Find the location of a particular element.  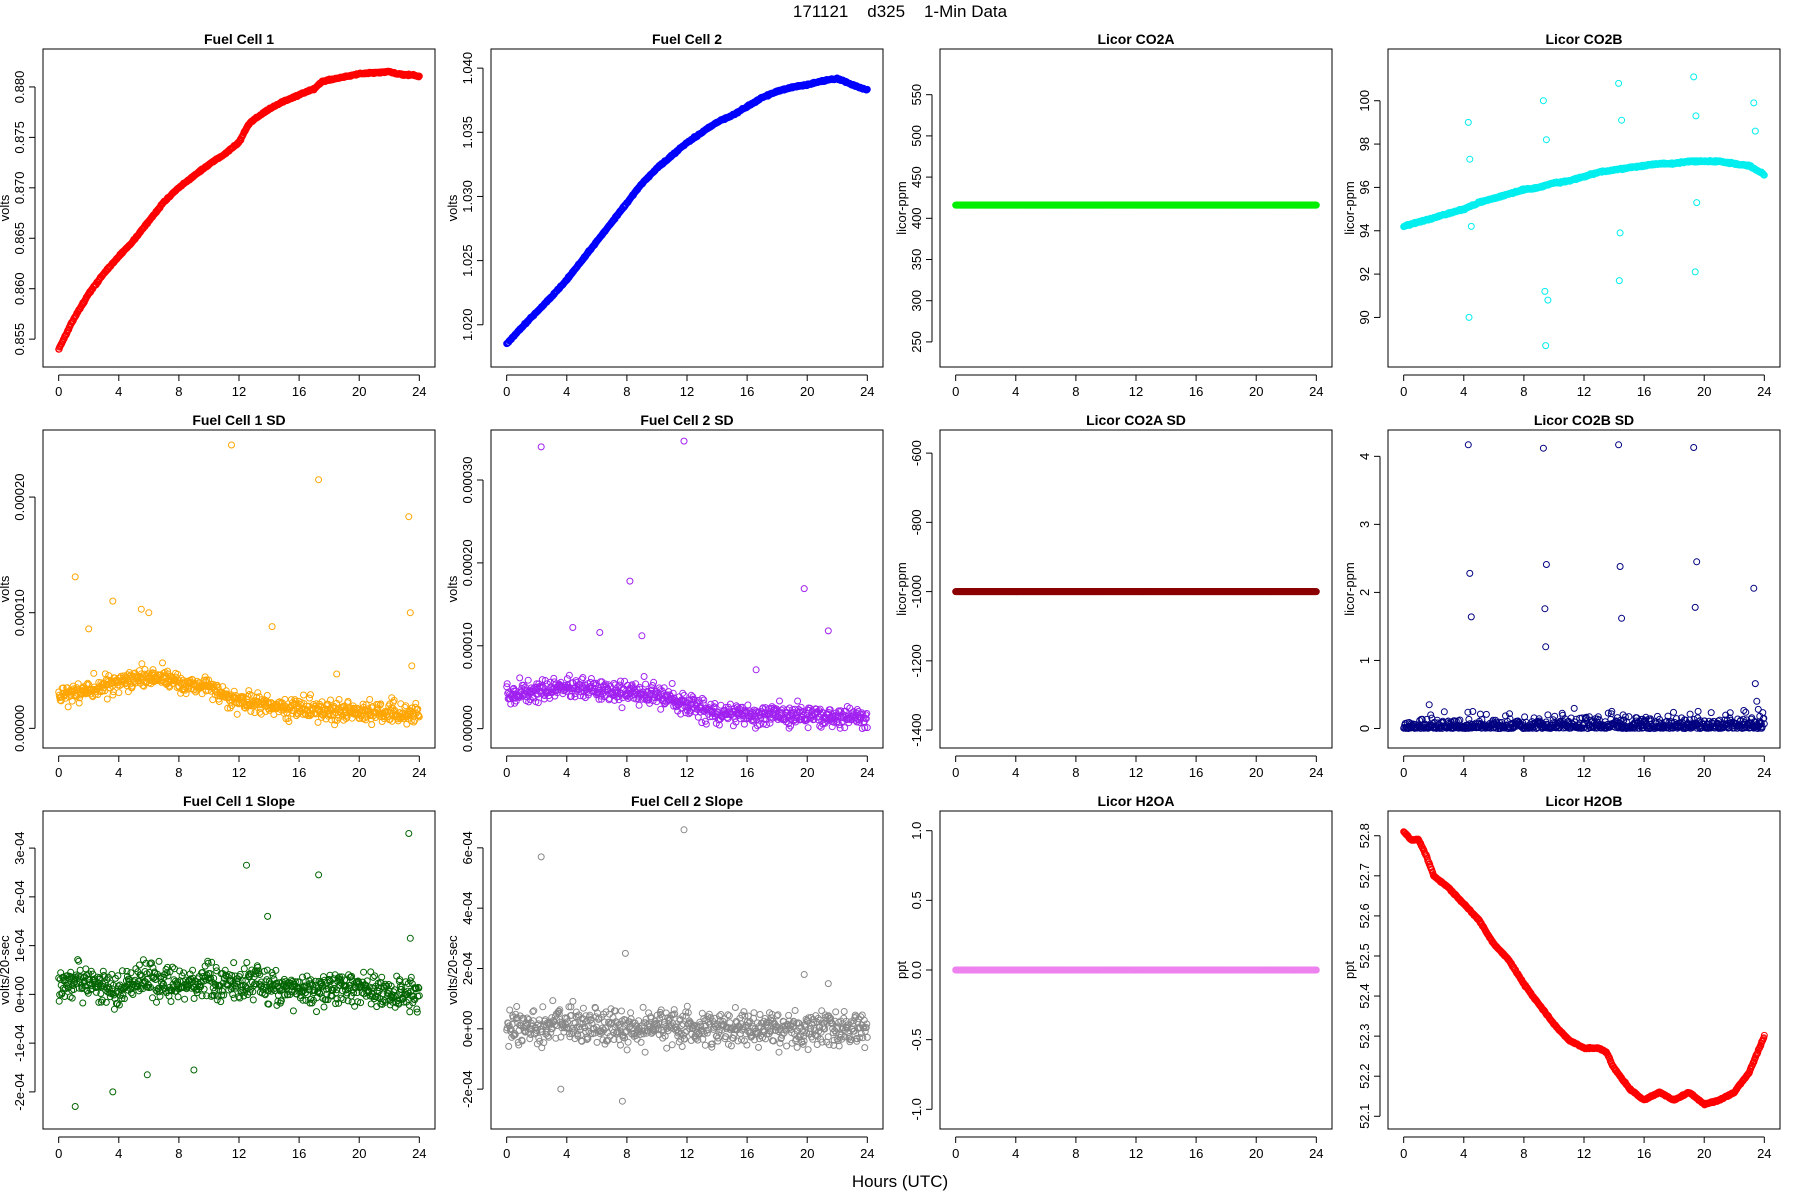

y-tick-label: 0.00030 is located at coordinates (467, 480).